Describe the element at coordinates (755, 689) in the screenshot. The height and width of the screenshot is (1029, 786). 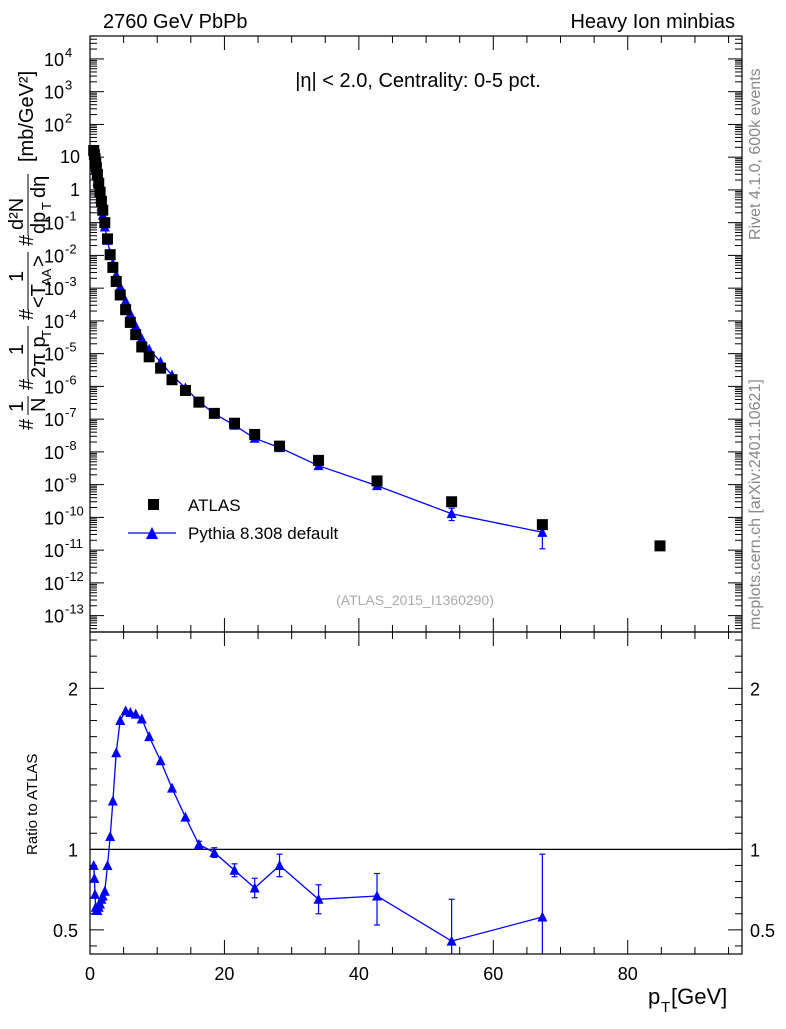
I see `ratio-y-tick-label-right: 2` at that location.